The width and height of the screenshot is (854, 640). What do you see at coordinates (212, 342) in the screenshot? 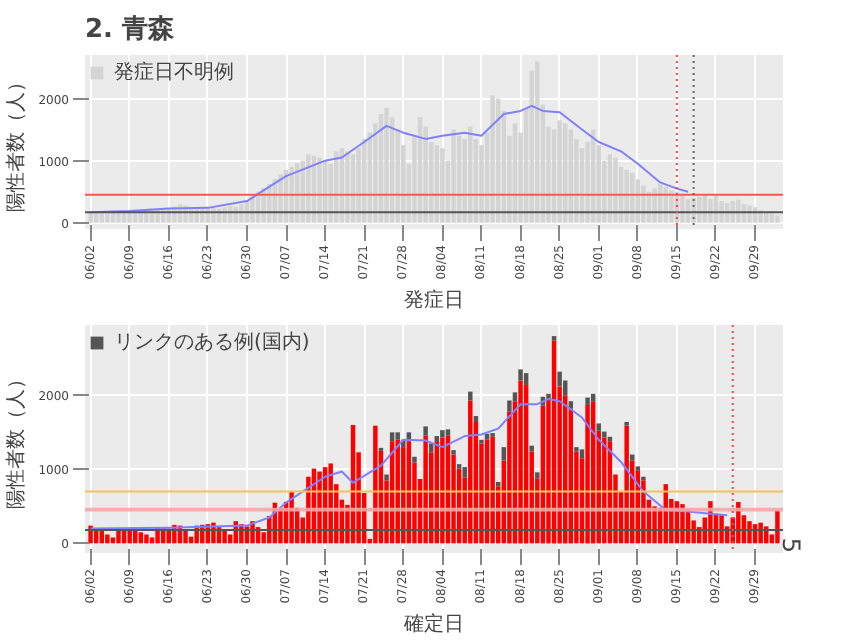
I see `legend-label: リンクのある例(国内)` at bounding box center [212, 342].